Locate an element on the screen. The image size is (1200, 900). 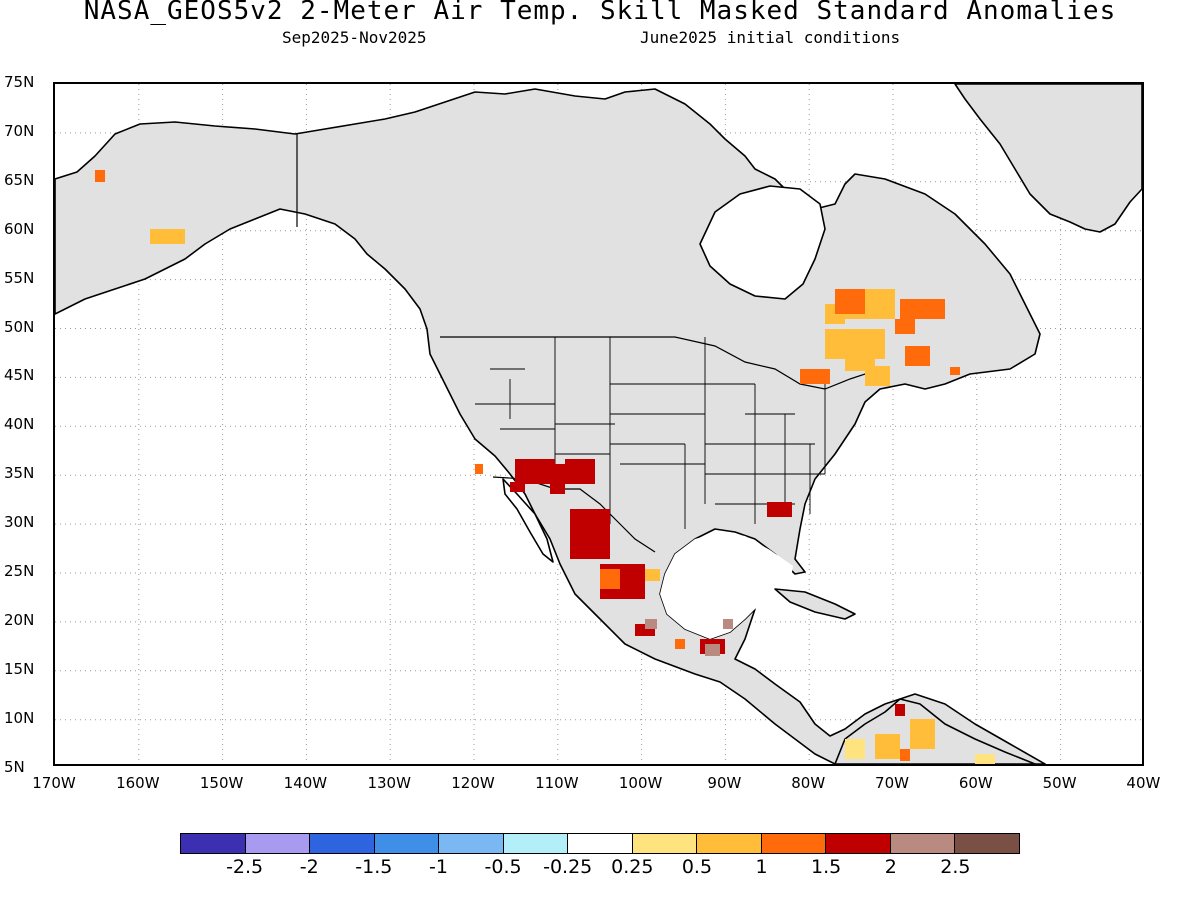
us-state-lines is located at coordinates (650, 433).